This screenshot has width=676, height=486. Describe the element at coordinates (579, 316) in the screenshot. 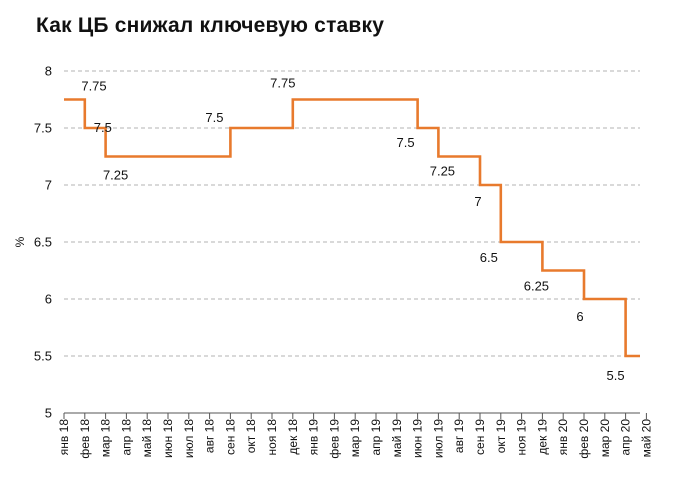

I see `data-label: 6` at that location.